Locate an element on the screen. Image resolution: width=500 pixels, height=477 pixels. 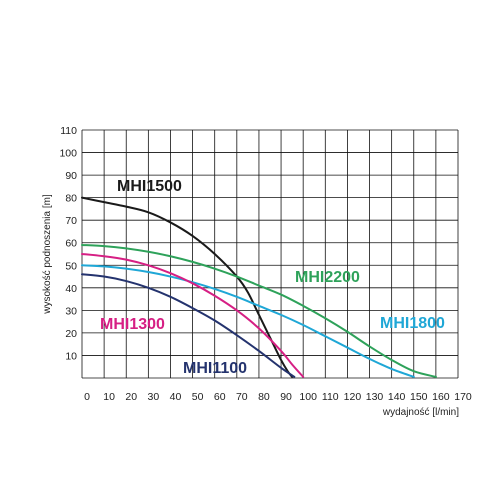
x-tick-label: 110 is located at coordinates (330, 397).